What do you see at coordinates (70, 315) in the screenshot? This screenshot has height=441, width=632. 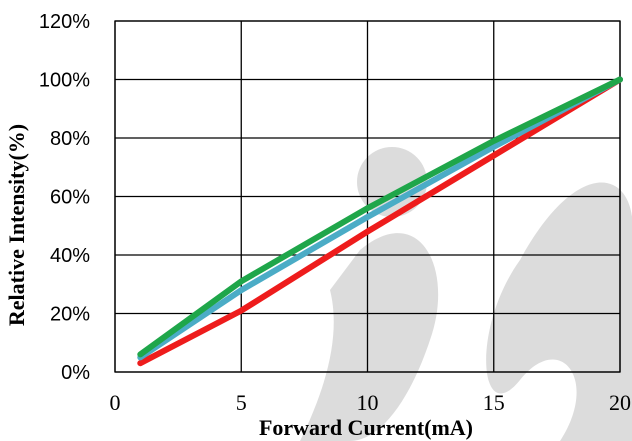 I see `y-tick-label: 20%` at bounding box center [70, 315].